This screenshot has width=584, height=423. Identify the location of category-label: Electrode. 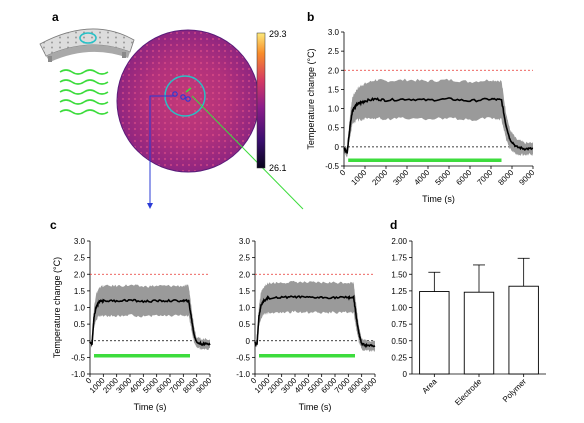
(468, 392).